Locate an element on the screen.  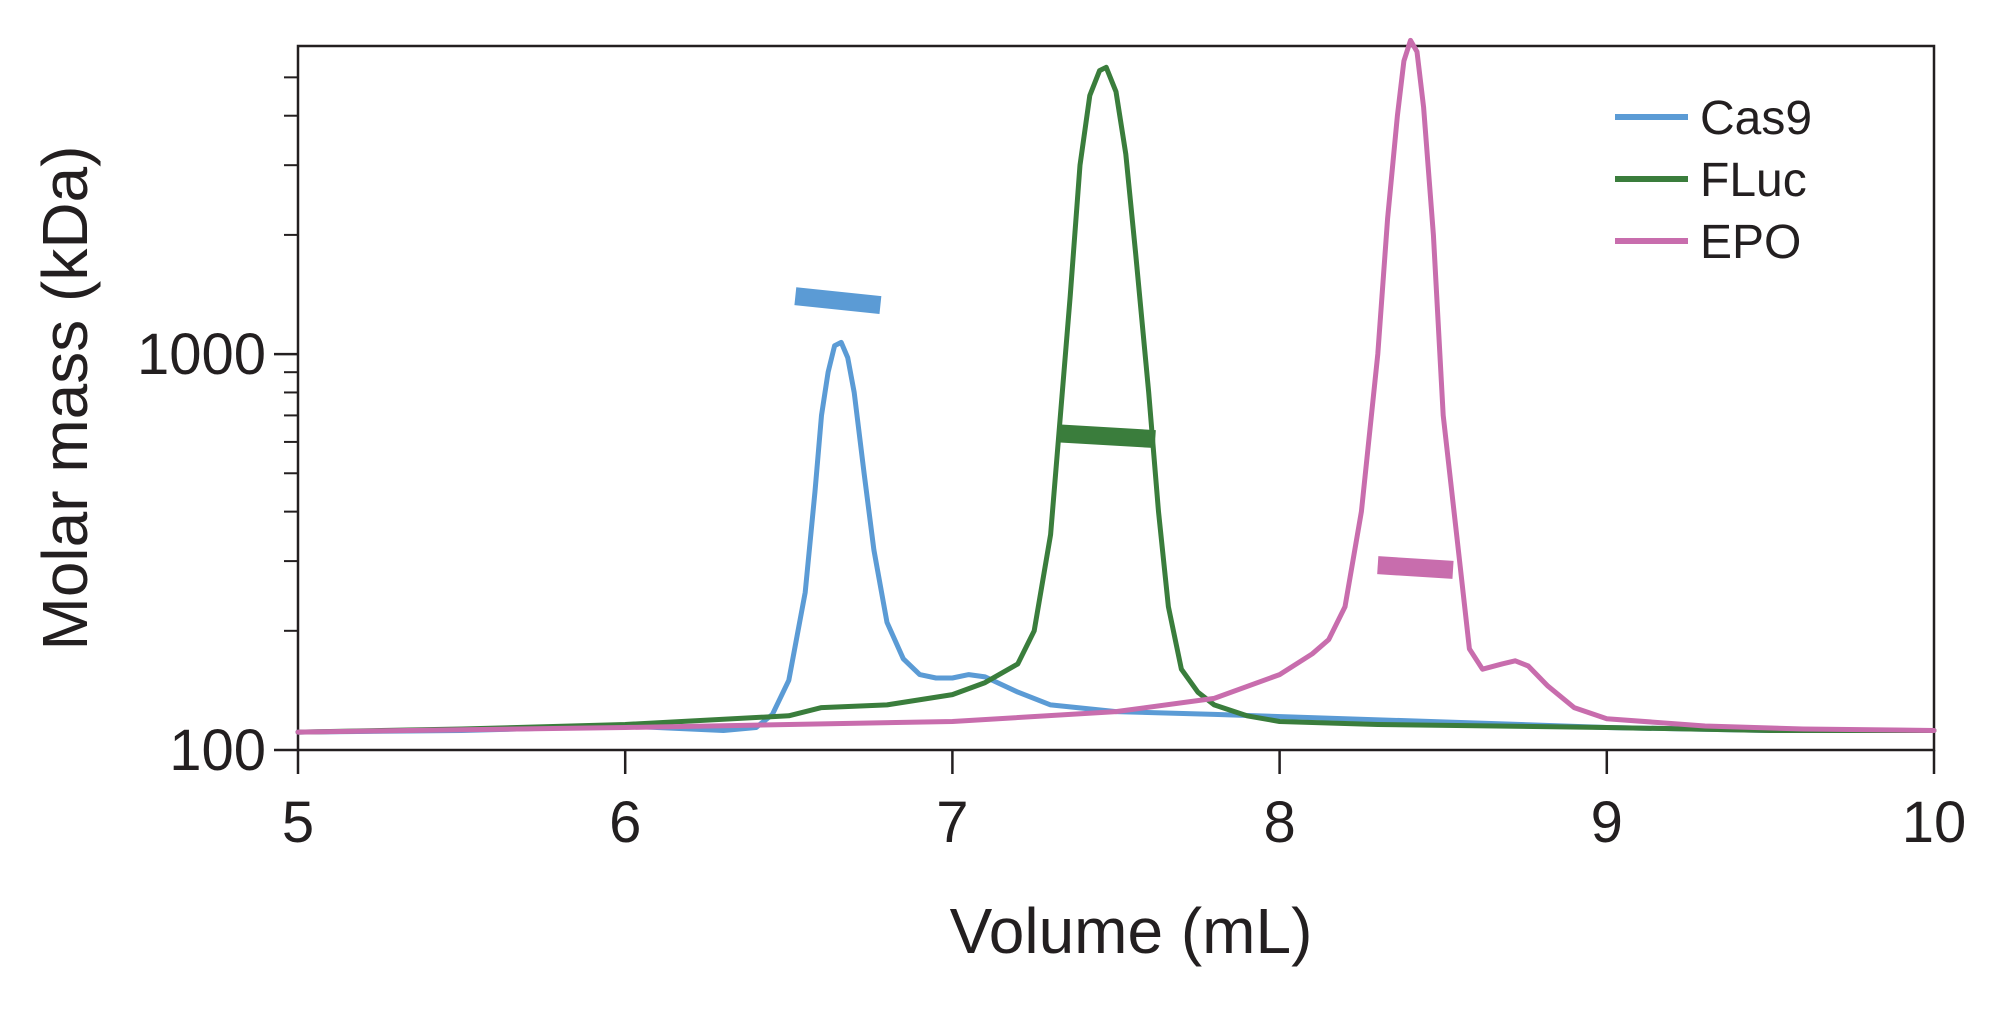
y-tick-labels: 100 1000 is located at coordinates (201, 552).